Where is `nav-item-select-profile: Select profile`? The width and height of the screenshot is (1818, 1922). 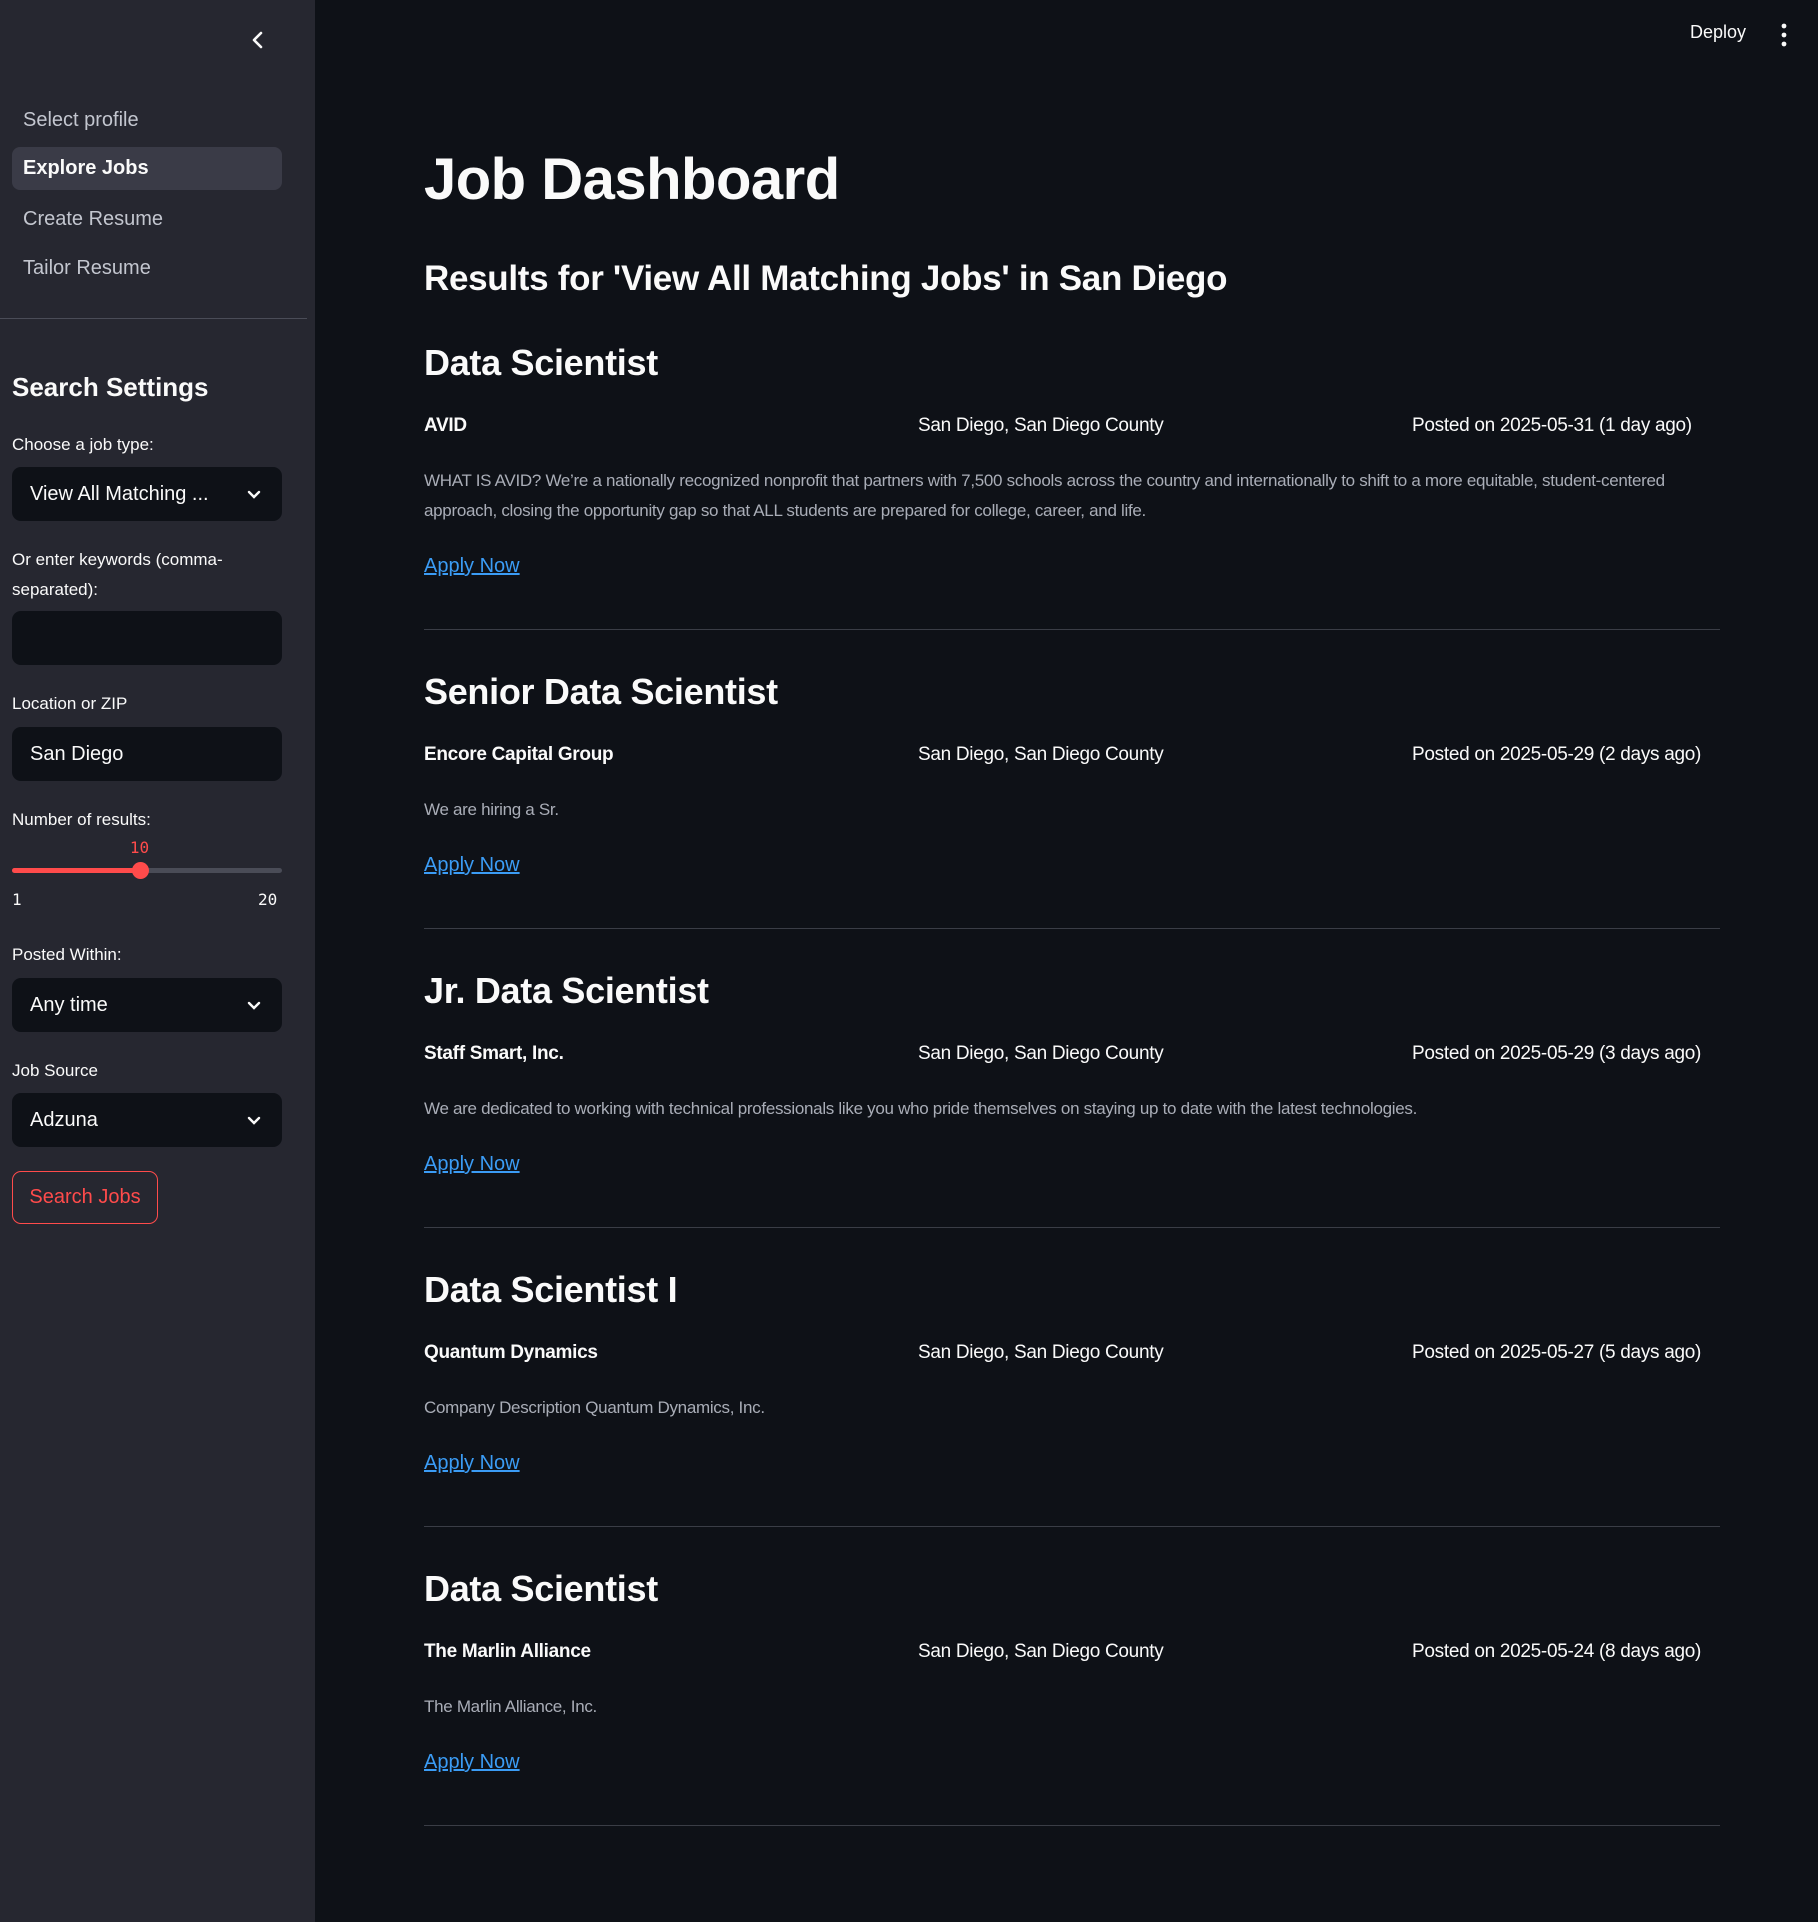
nav-item-select-profile: Select profile is located at coordinates (81, 120).